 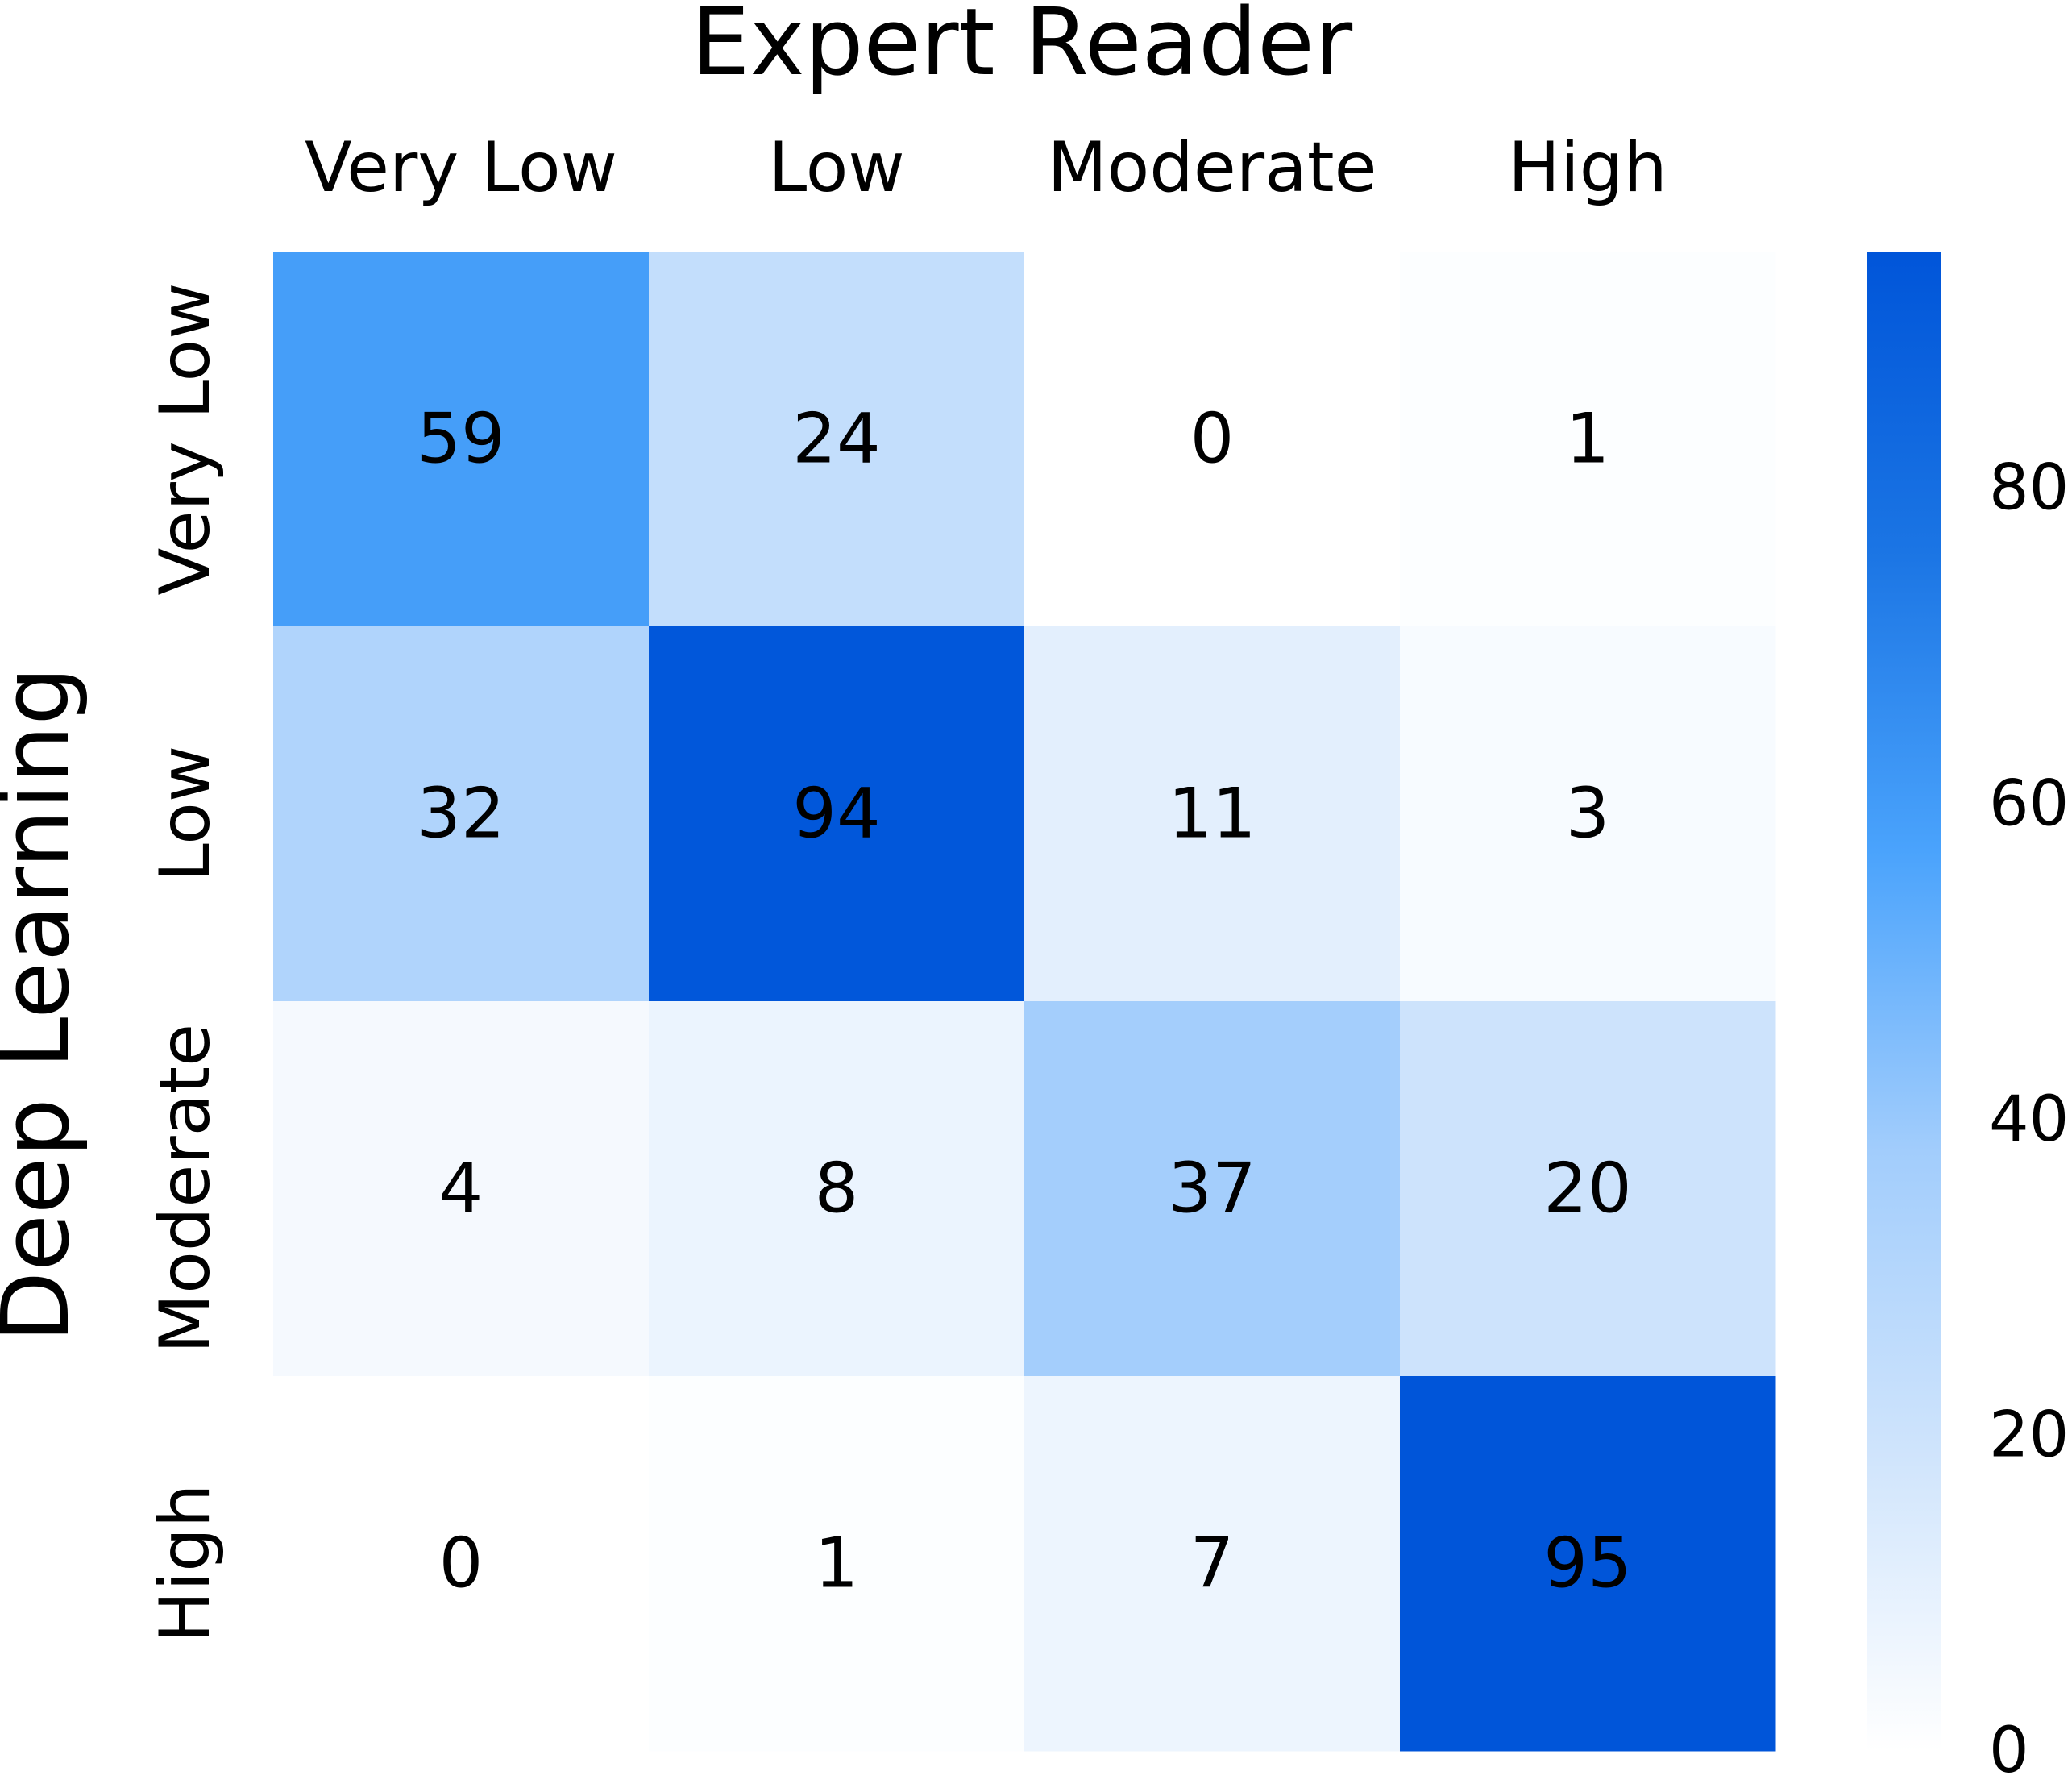 What do you see at coordinates (1587, 168) in the screenshot?
I see `x-tick-label: High` at bounding box center [1587, 168].